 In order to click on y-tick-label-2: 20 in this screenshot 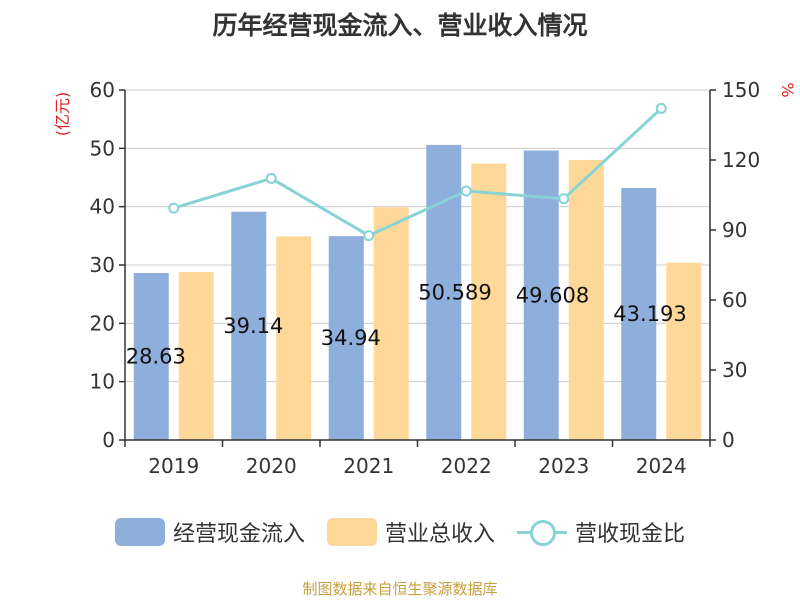, I will do `click(102, 323)`.